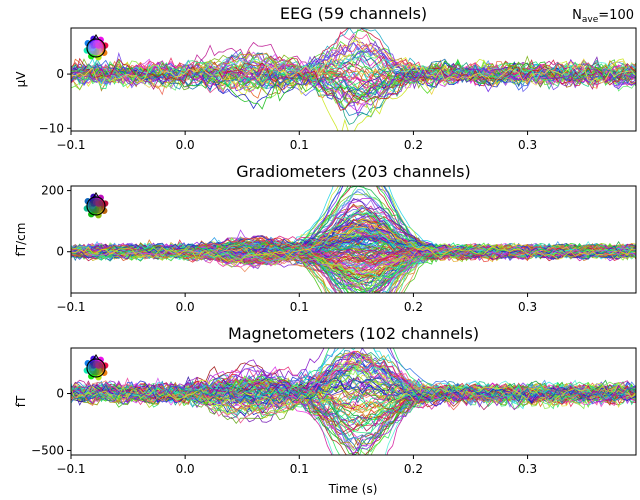  What do you see at coordinates (527, 307) in the screenshot?
I see `panel-1-x-tick-label: 0.3` at bounding box center [527, 307].